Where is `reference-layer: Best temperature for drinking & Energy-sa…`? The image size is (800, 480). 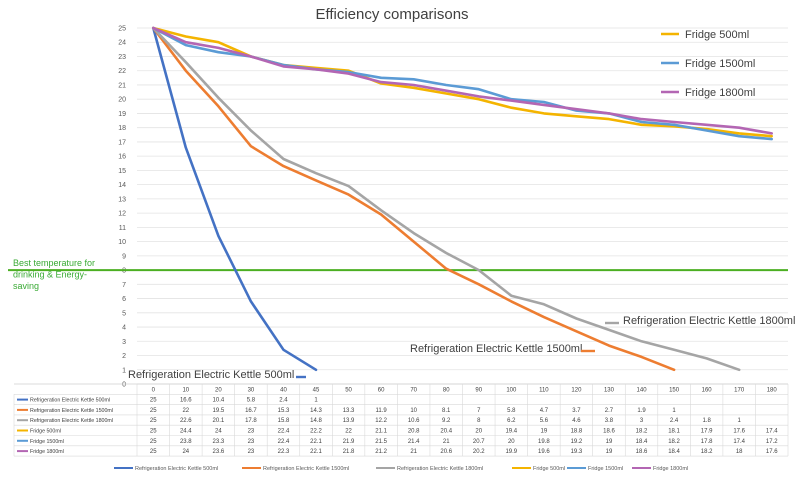 reference-layer: Best temperature for drinking & Energy-sa… is located at coordinates (398, 274).